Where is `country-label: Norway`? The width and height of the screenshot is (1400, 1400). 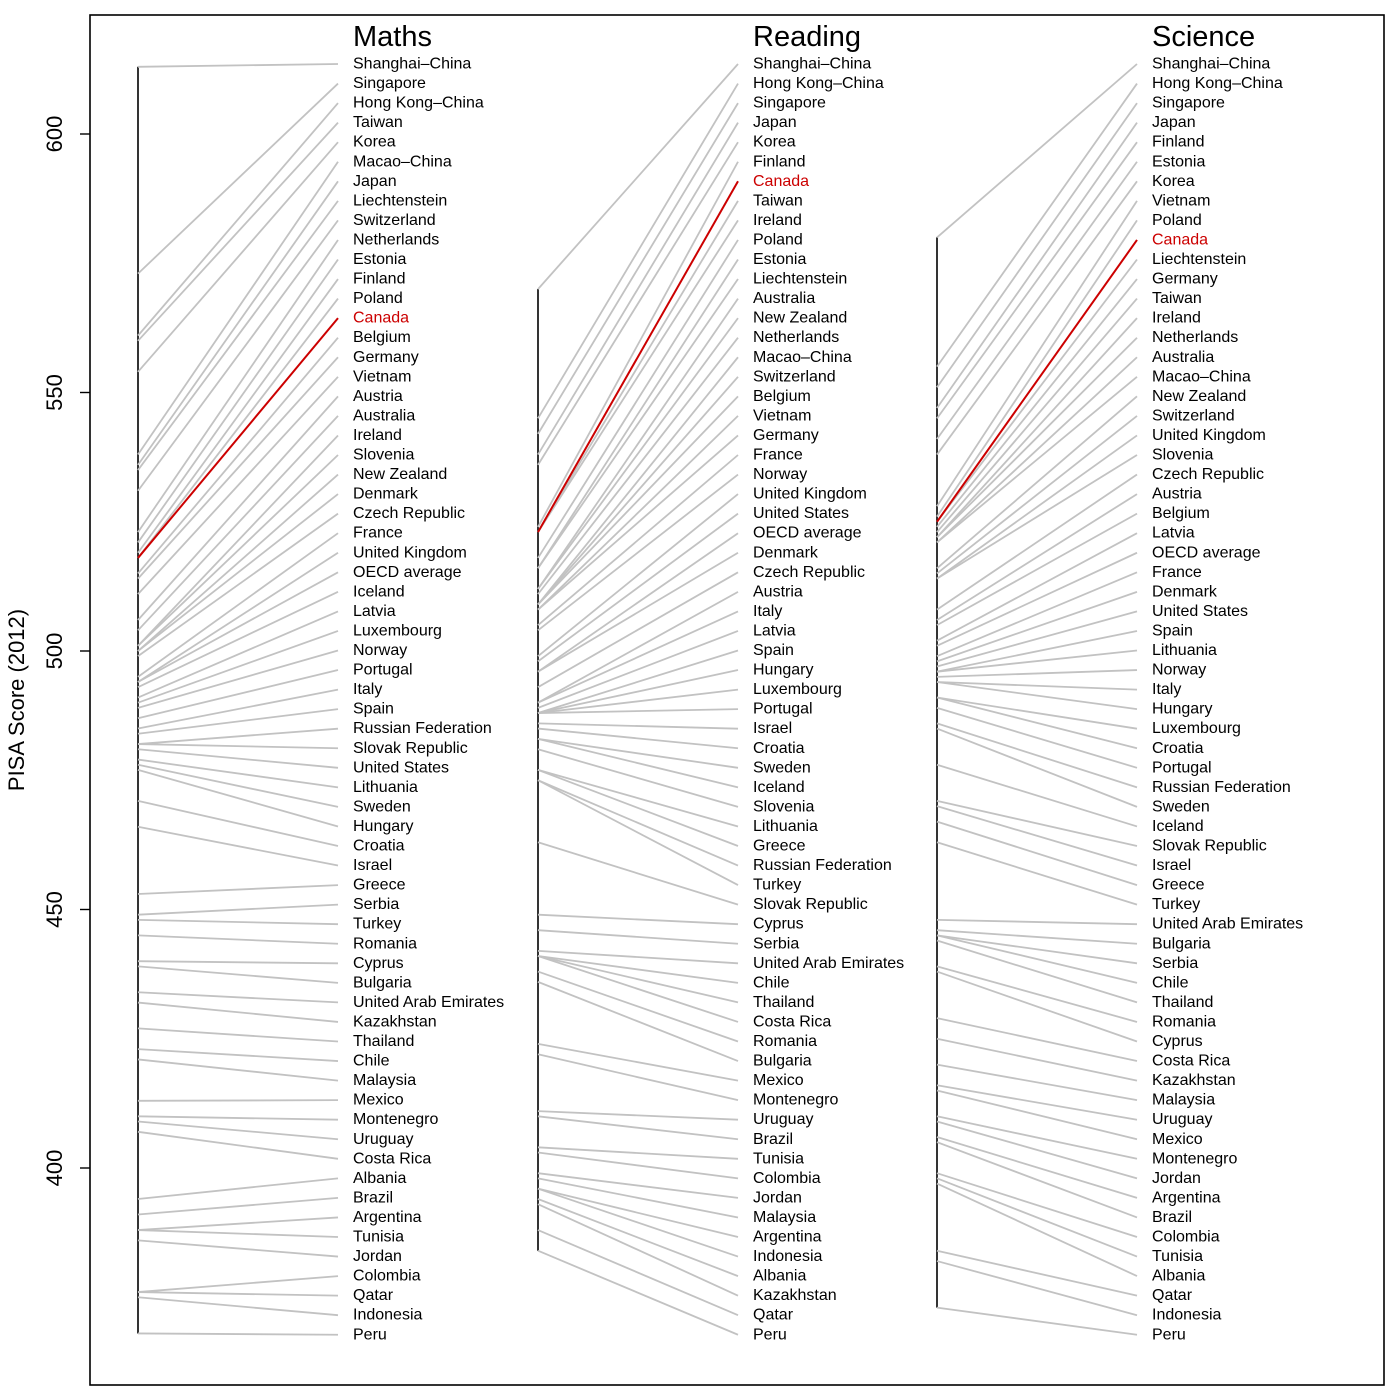
country-label: Norway is located at coordinates (380, 650).